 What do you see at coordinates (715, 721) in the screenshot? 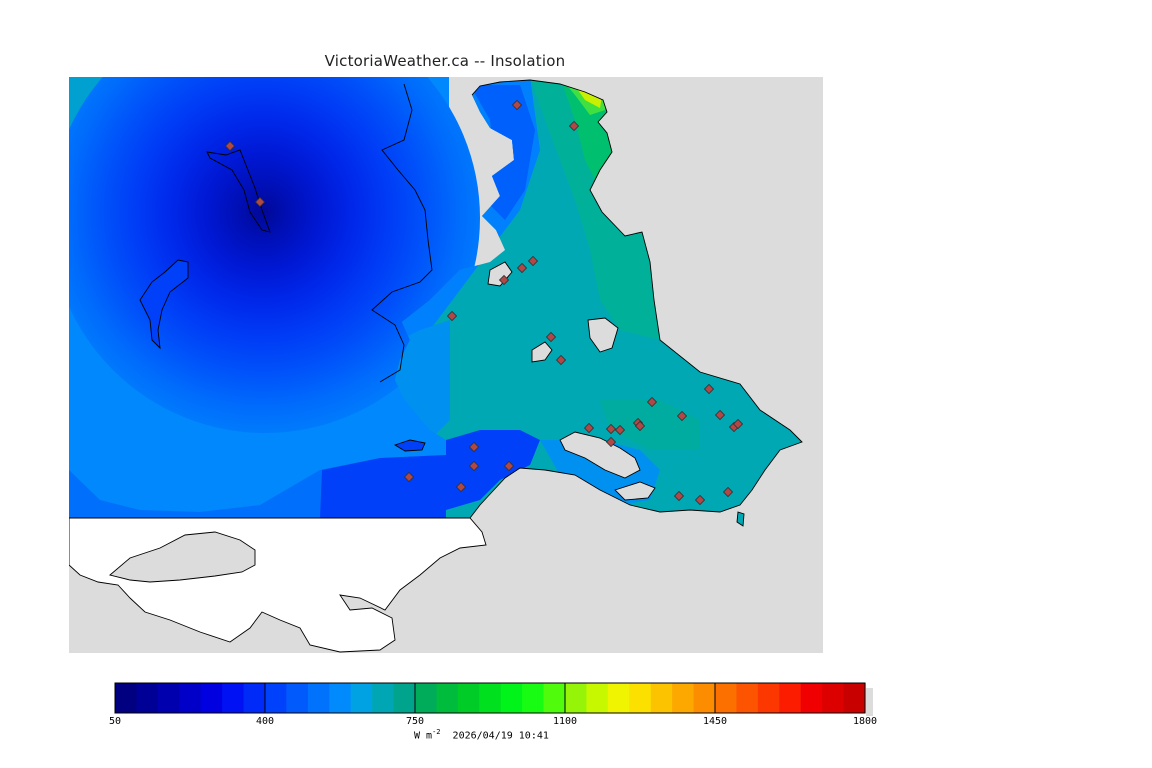
I see `colorbar-tick-label: 1450` at bounding box center [715, 721].